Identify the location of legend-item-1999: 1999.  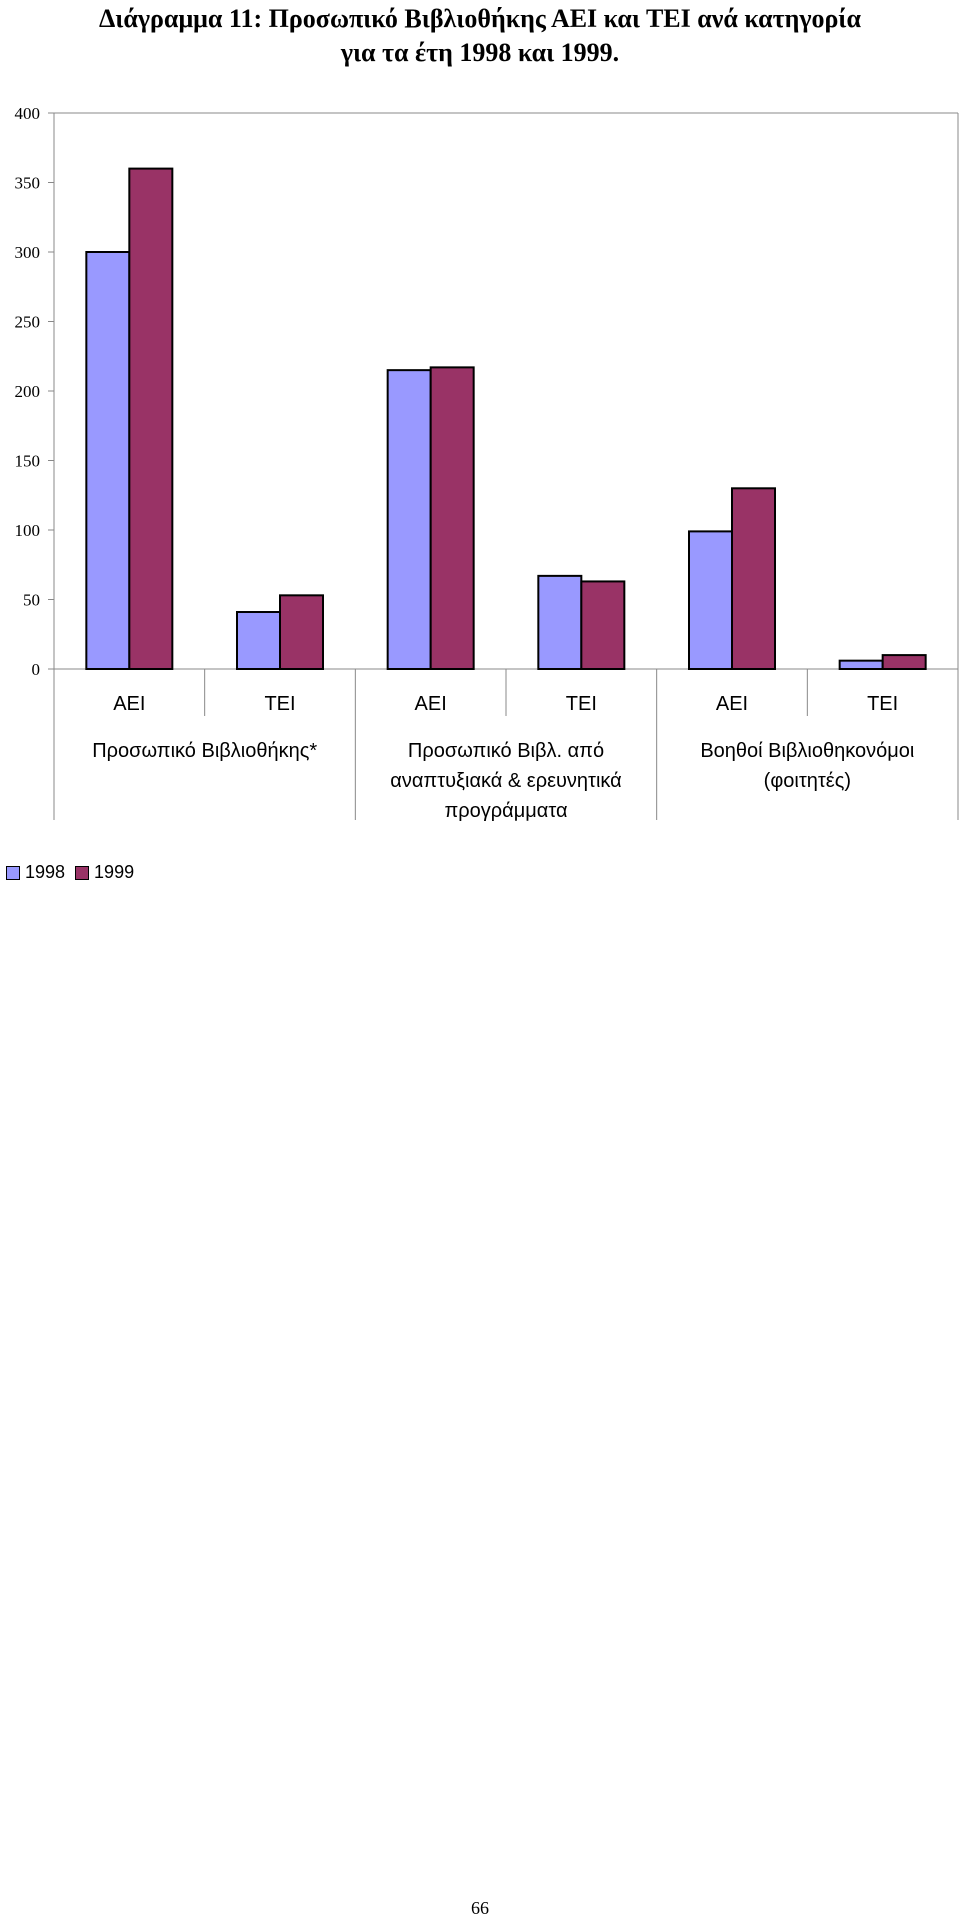
(104, 872).